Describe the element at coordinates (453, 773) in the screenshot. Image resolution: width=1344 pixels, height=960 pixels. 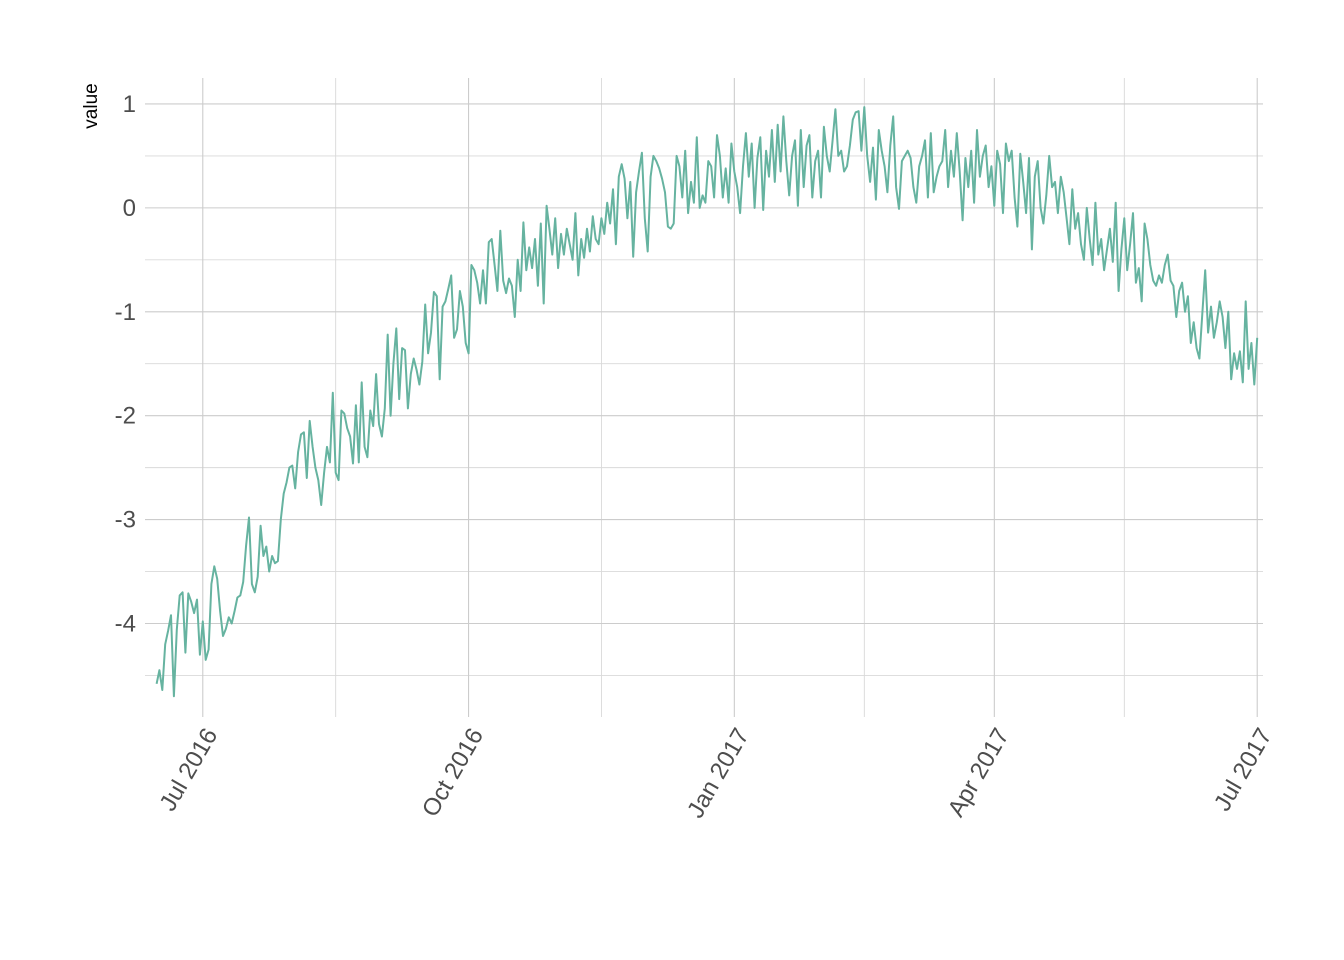
I see `x-tick-label: Oct 2016` at that location.